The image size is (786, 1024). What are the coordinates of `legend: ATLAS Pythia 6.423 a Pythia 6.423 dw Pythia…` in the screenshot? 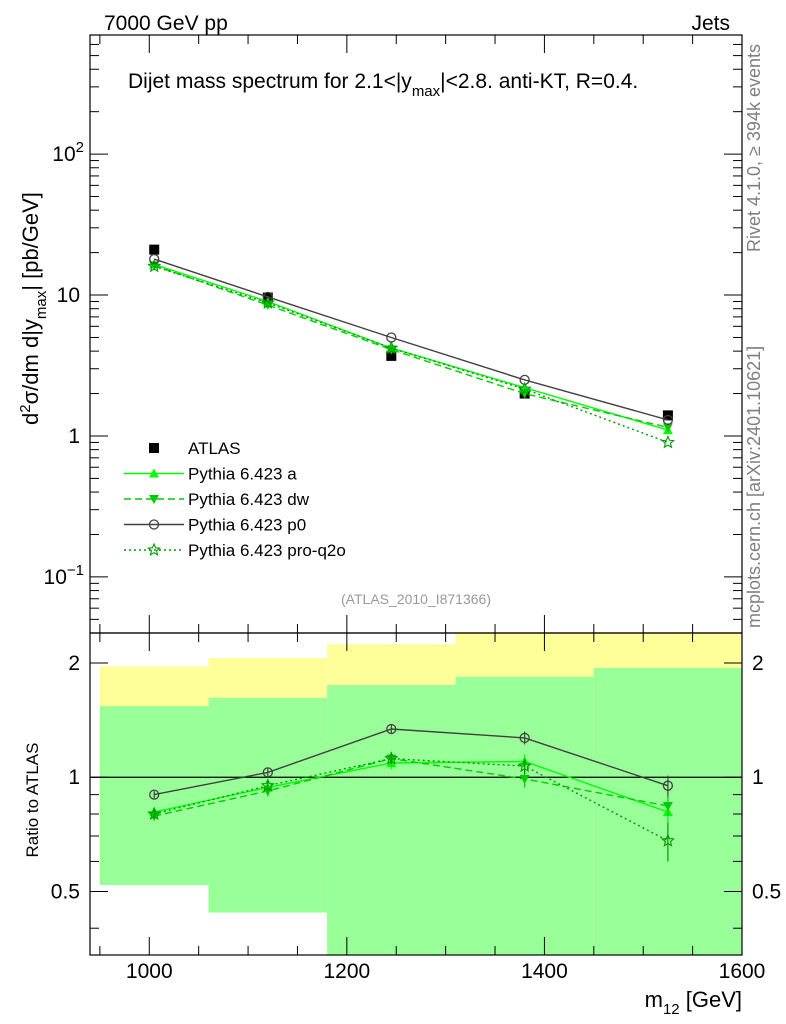 It's located at (235, 499).